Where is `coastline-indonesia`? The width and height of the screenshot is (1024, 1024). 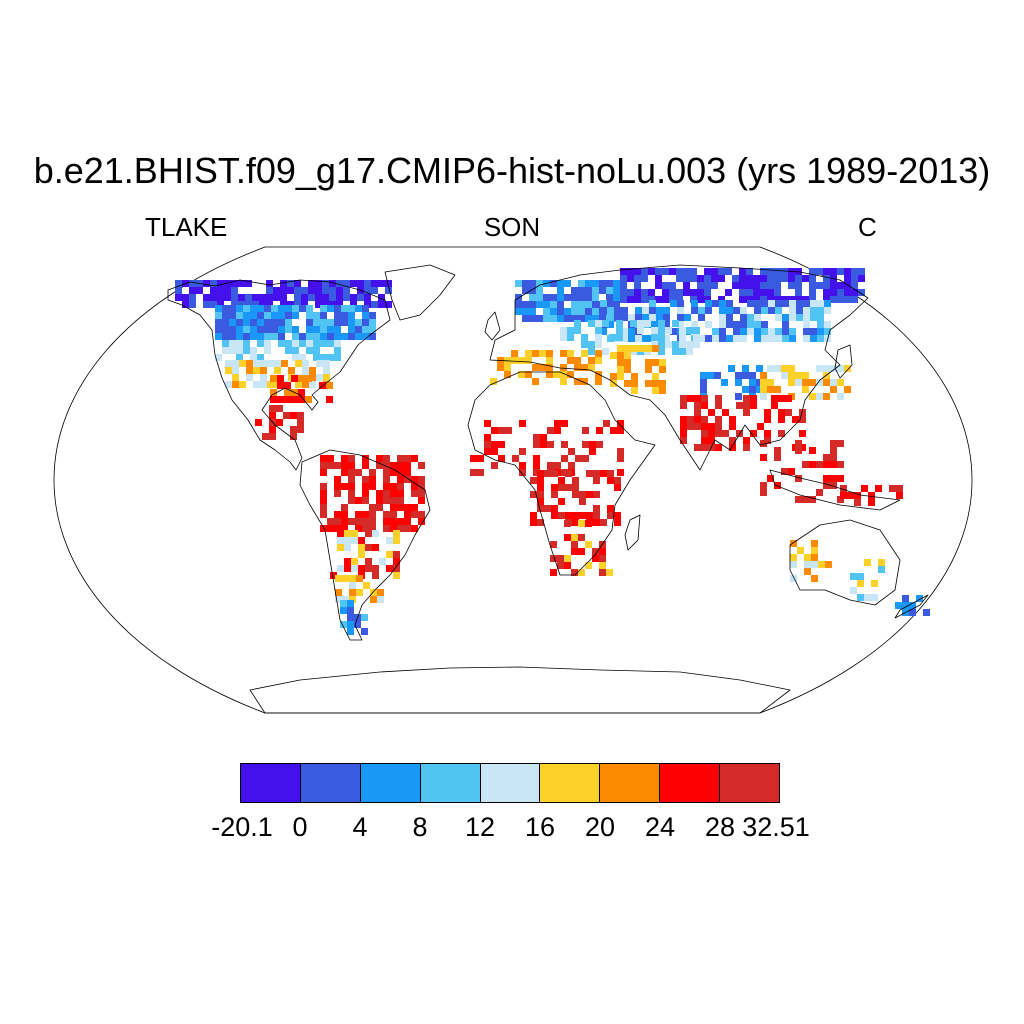
coastline-indonesia is located at coordinates (835, 490).